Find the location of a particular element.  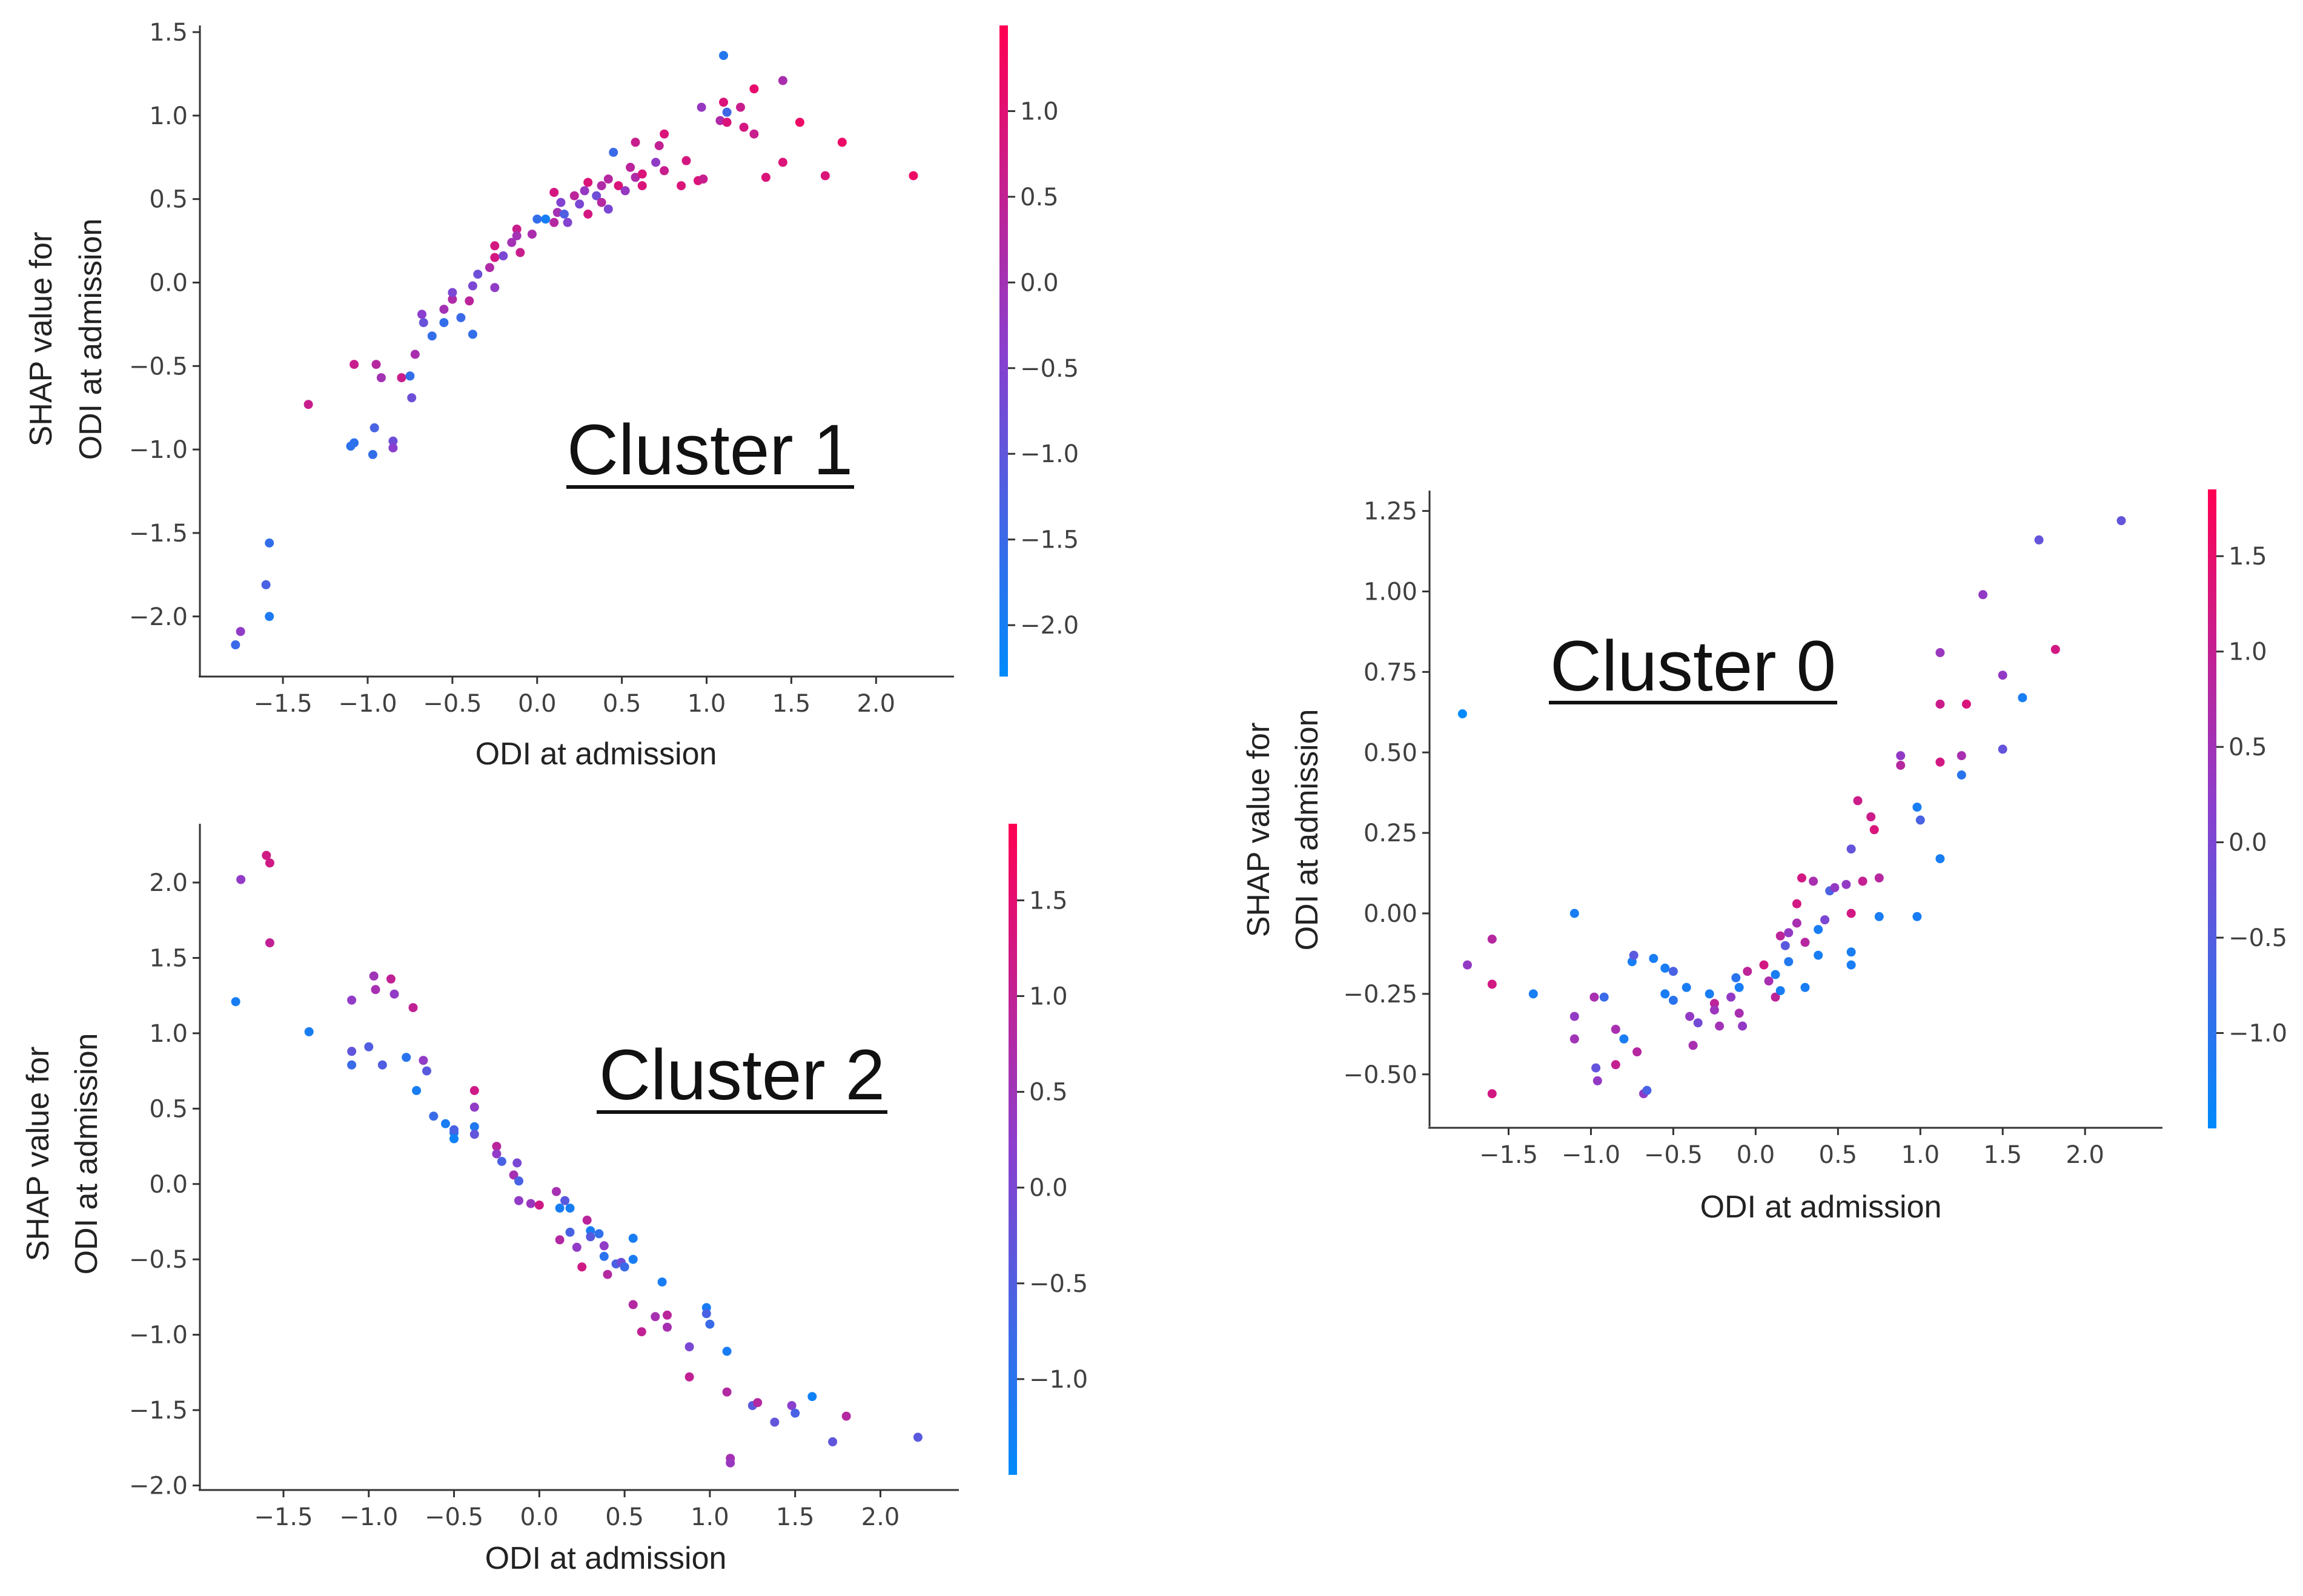

colorbar-tick-label: 1.5 is located at coordinates (1048, 901).